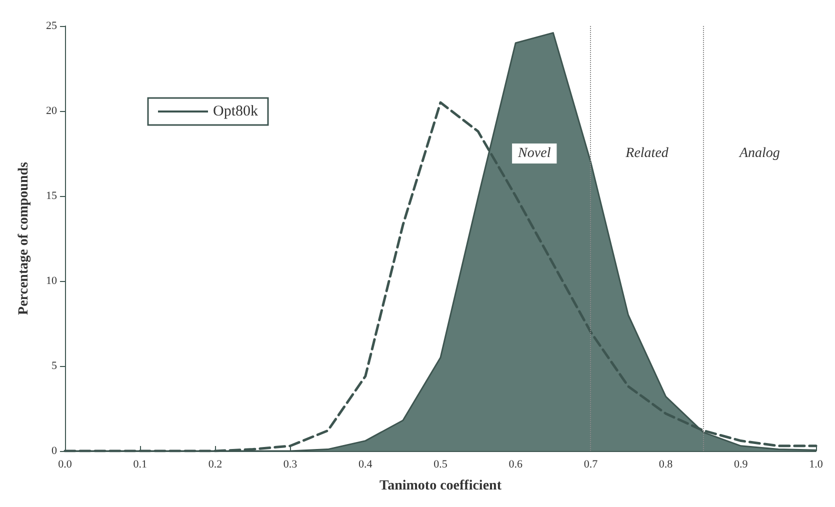 This screenshot has height=507, width=835. Describe the element at coordinates (24, 238) in the screenshot. I see `y-axis-title: Percentage of compounds` at that location.